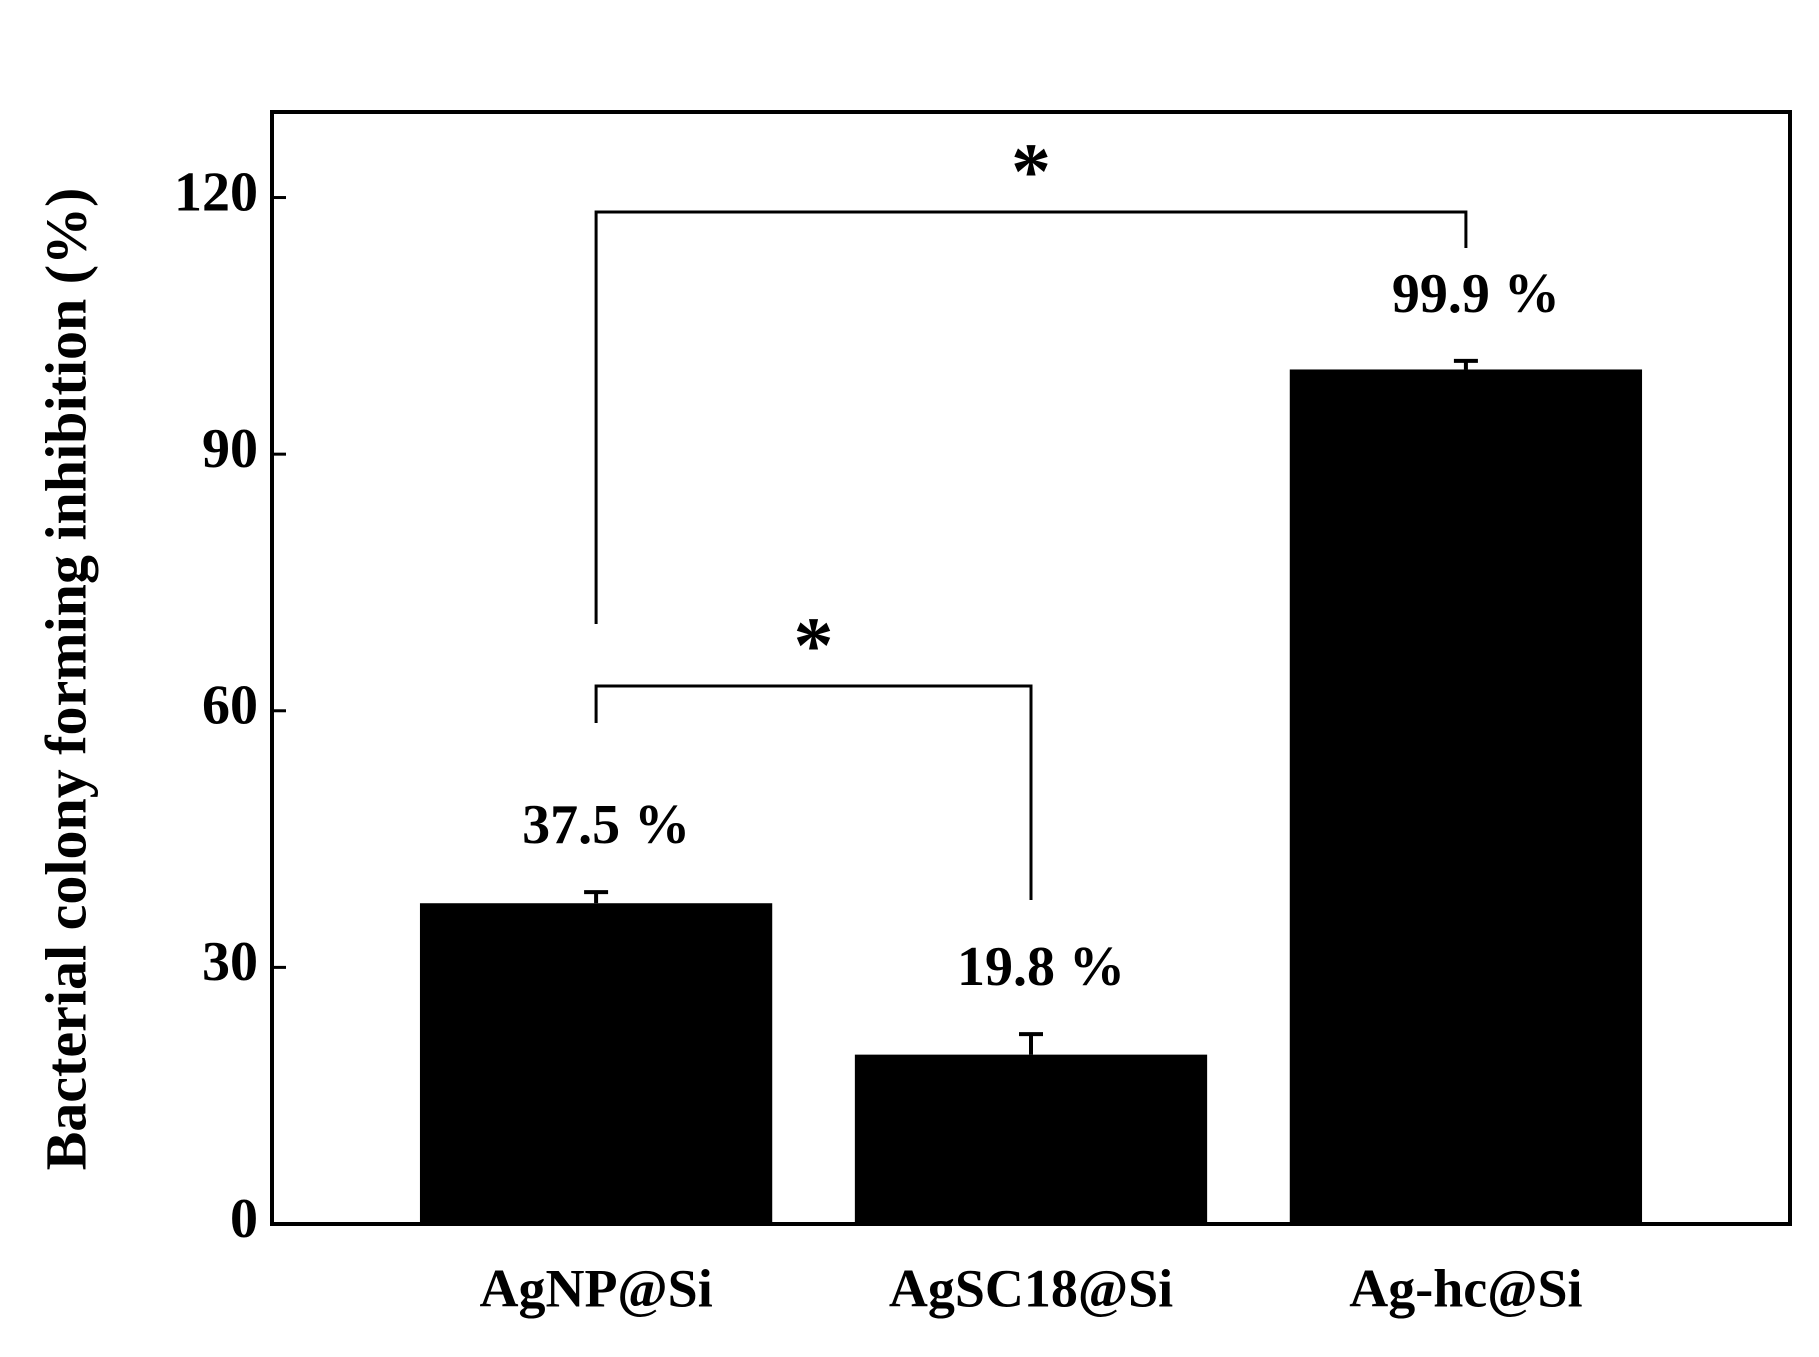 This screenshot has width=1819, height=1357. I want to click on value-label: 19.8 %, so click(1041, 967).